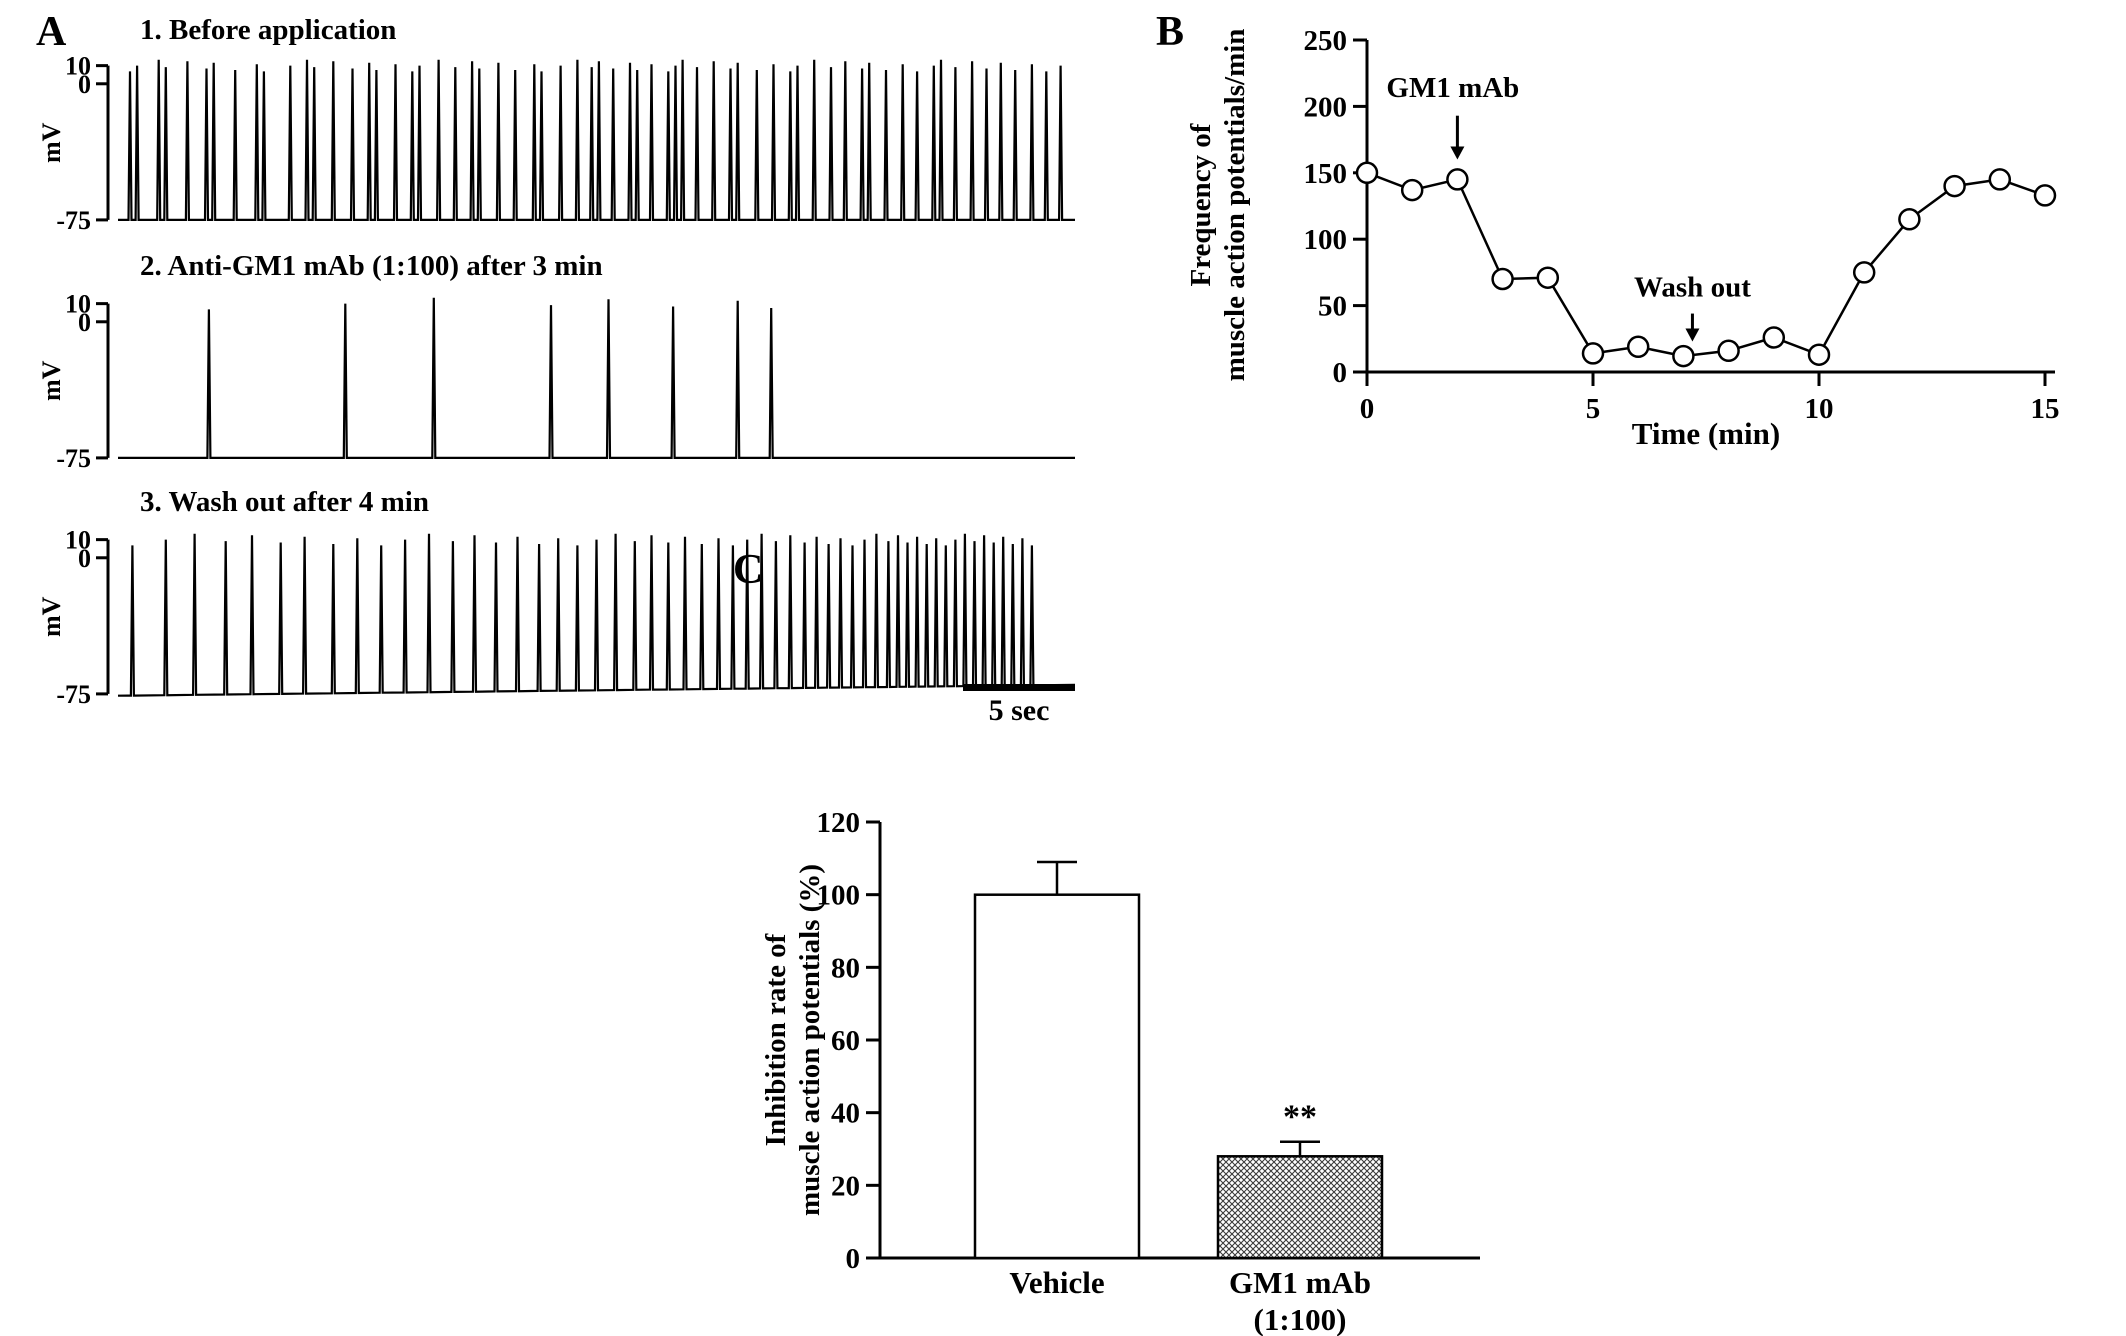  I want to click on x-tick-label: 0, so click(1367, 409).